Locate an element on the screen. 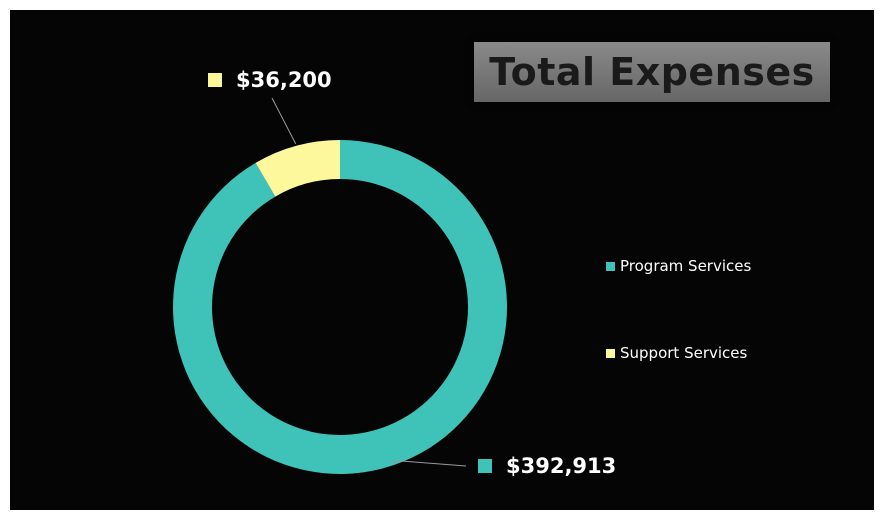 Image resolution: width=880 pixels, height=517 pixels. chart-title-box: Total Expenses is located at coordinates (652, 72).